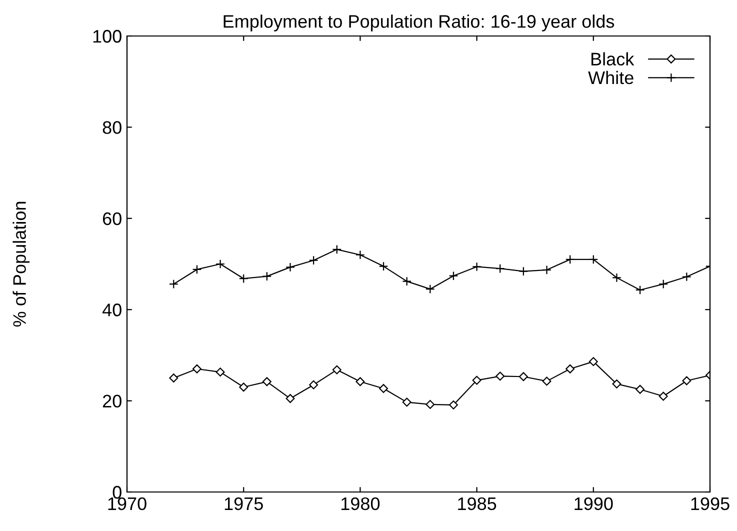 The height and width of the screenshot is (531, 737). What do you see at coordinates (127, 503) in the screenshot?
I see `x-tick-label: 1970` at bounding box center [127, 503].